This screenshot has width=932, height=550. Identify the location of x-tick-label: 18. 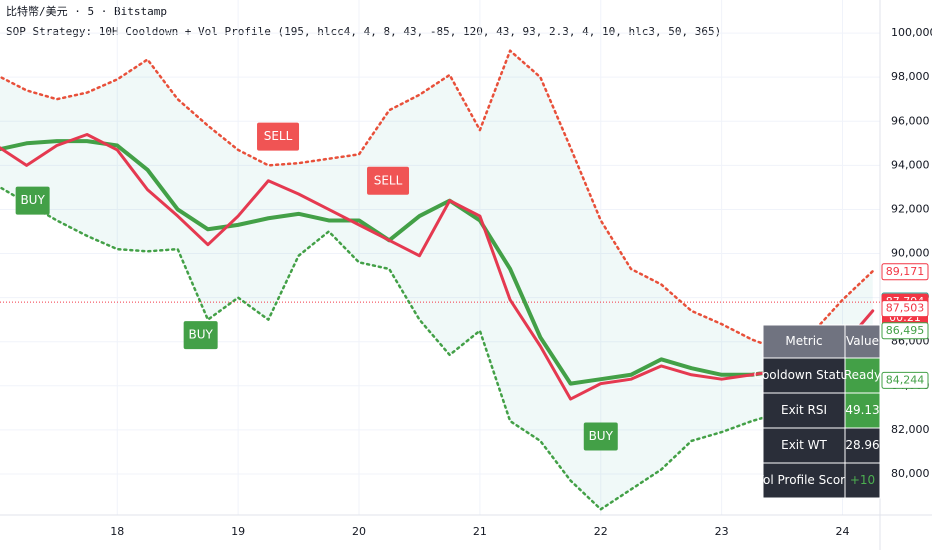
(117, 531).